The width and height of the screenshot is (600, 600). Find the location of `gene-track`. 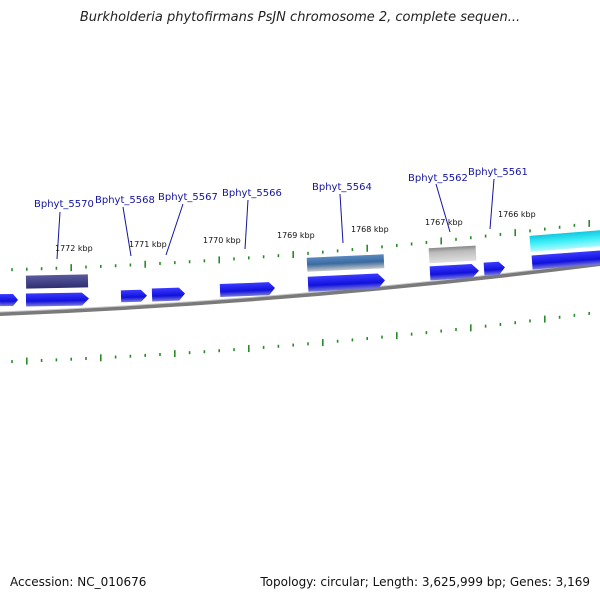

gene-track is located at coordinates (300, 278).